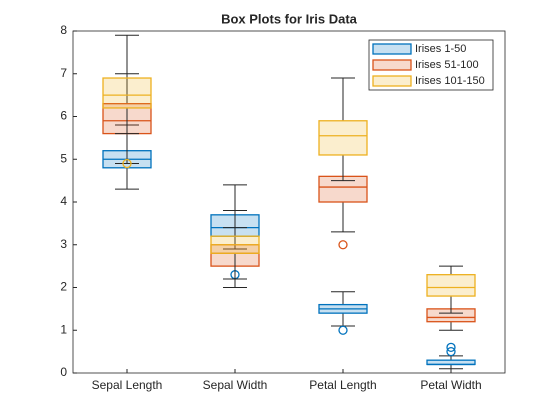 The width and height of the screenshot is (560, 420). I want to click on x-tick-label: Petal Width, so click(450, 385).